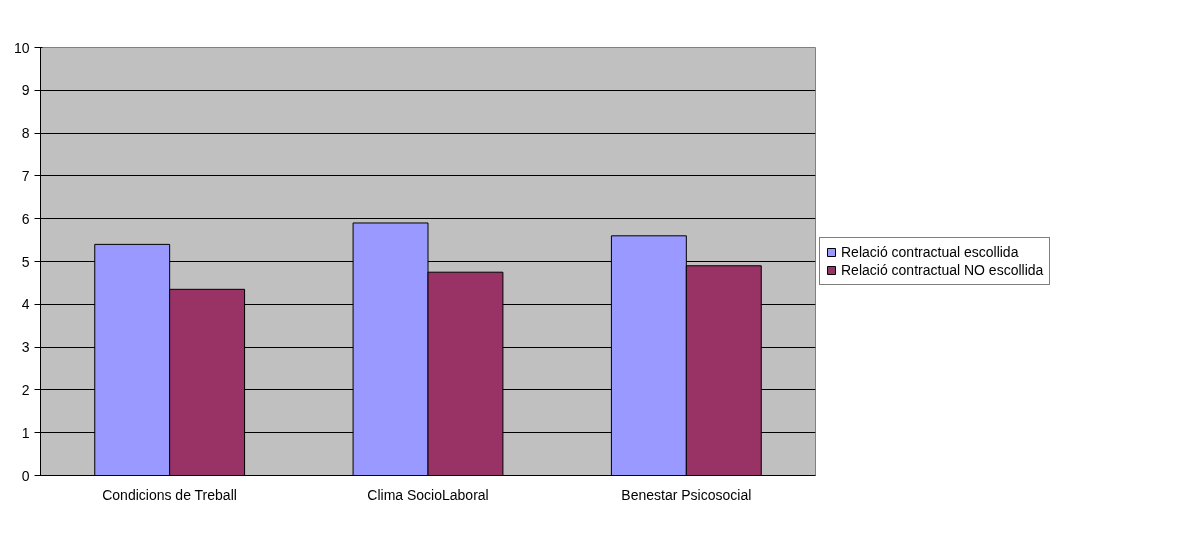  I want to click on y-tick-label: 8, so click(25, 133).